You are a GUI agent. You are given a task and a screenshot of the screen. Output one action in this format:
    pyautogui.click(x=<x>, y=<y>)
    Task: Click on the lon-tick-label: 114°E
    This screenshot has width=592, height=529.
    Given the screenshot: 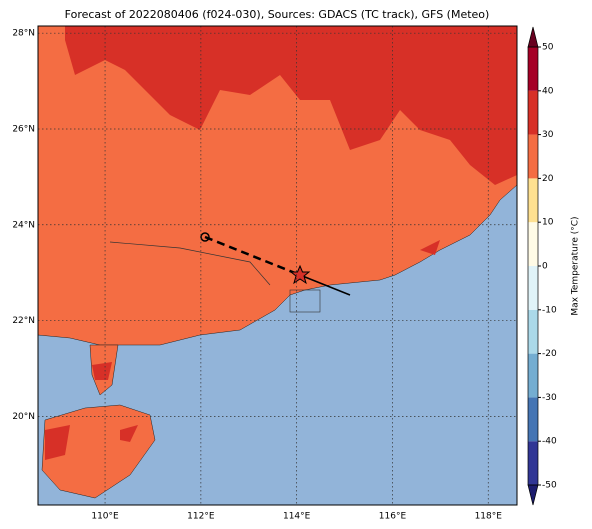 What is the action you would take?
    pyautogui.click(x=297, y=517)
    